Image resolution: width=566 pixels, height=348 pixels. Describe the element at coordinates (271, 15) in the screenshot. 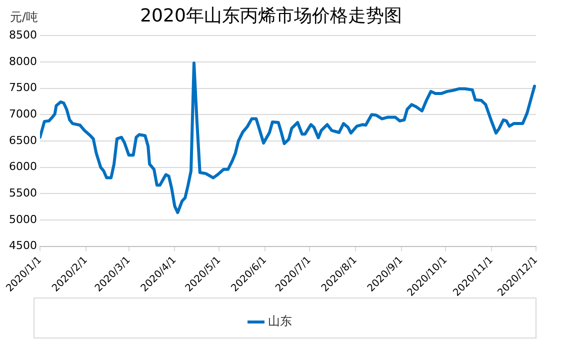

I see `chart-title: 2020年山东丙烯市场价格走势图` at that location.